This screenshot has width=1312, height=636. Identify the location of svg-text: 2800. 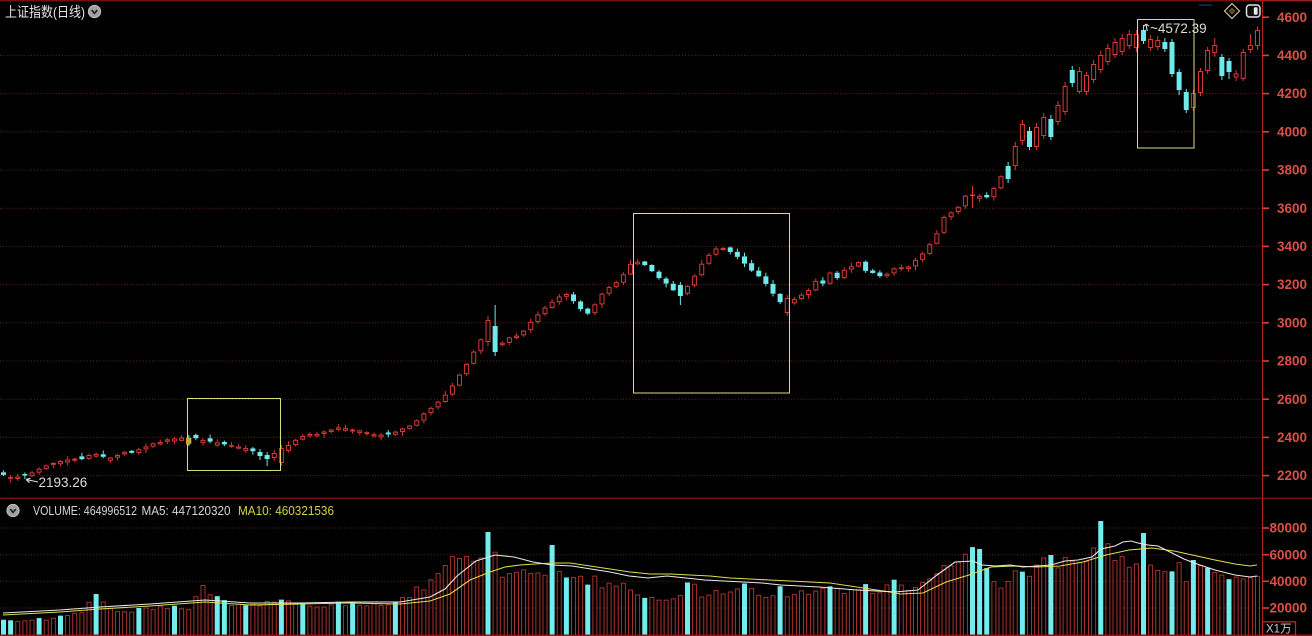
(1292, 361).